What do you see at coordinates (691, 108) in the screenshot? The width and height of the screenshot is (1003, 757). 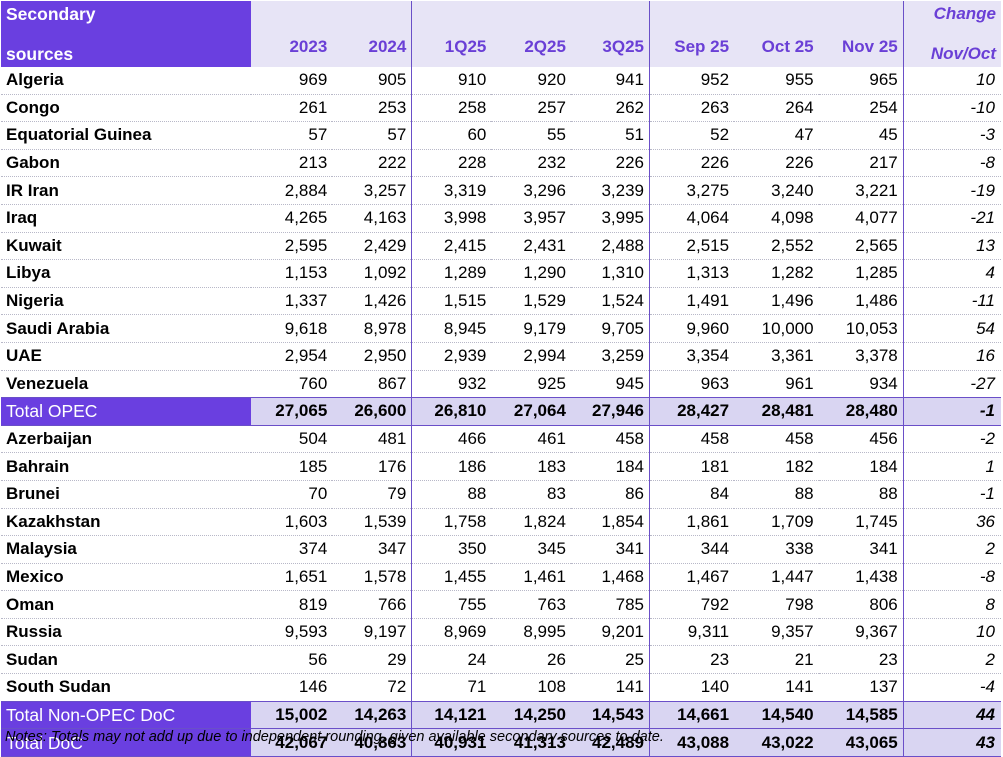 I see `value-cell: 263` at bounding box center [691, 108].